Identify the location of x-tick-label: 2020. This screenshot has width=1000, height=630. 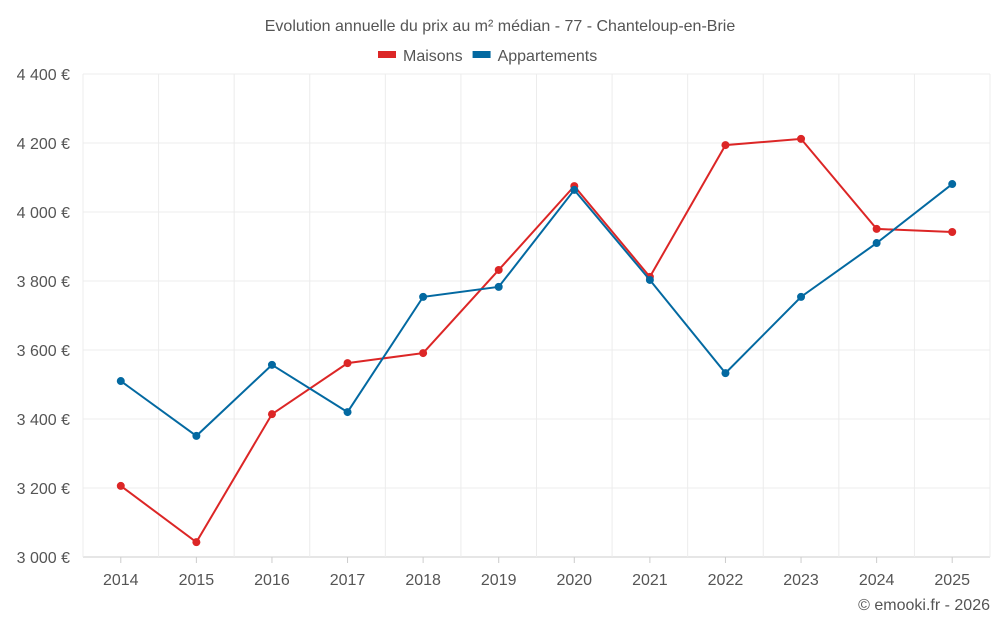
(574, 580).